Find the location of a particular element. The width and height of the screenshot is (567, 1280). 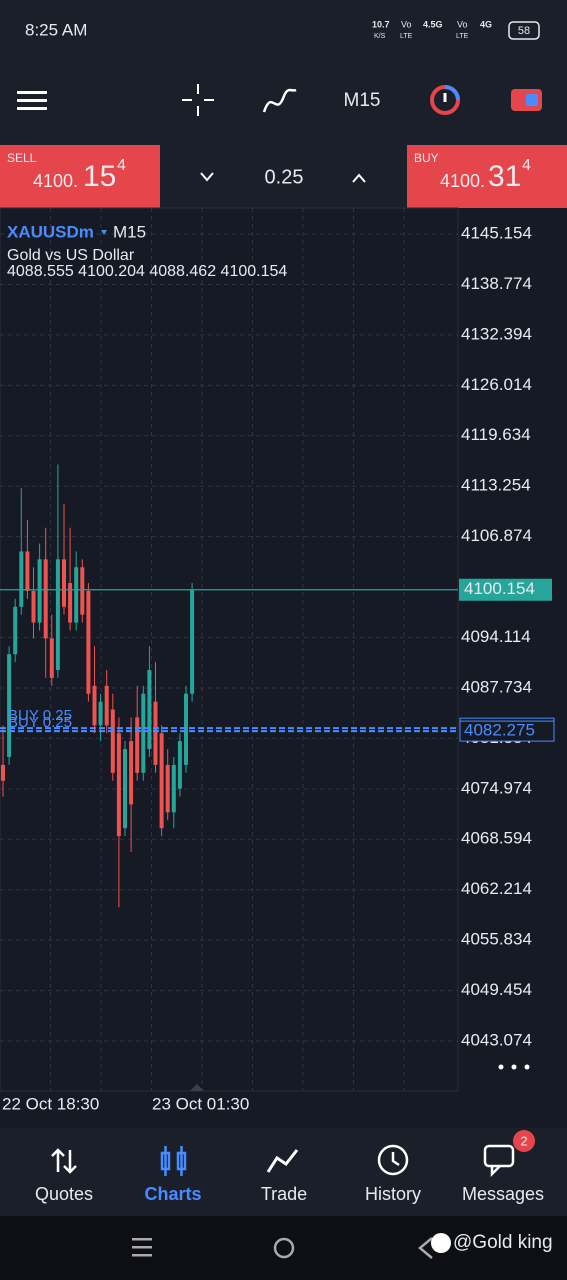

y-tick-label: 4138.774 is located at coordinates (496, 283).